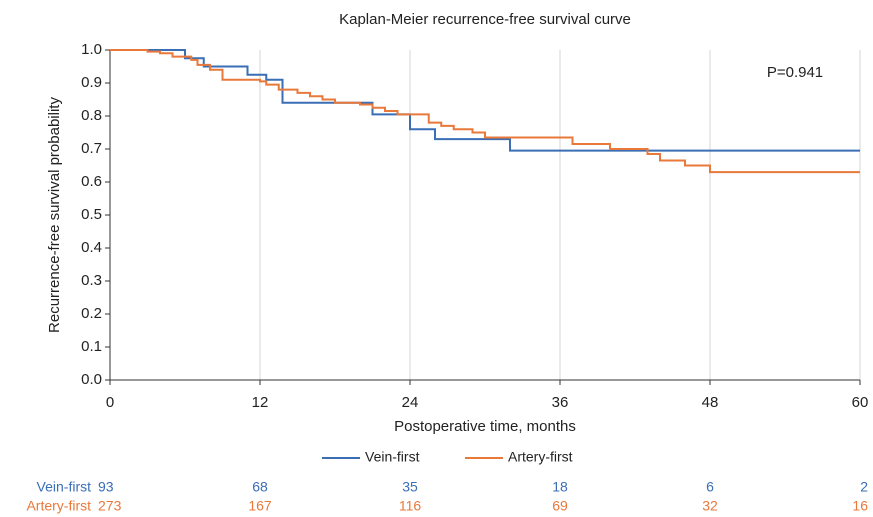 The height and width of the screenshot is (517, 873). I want to click on risk-count: 167, so click(260, 506).